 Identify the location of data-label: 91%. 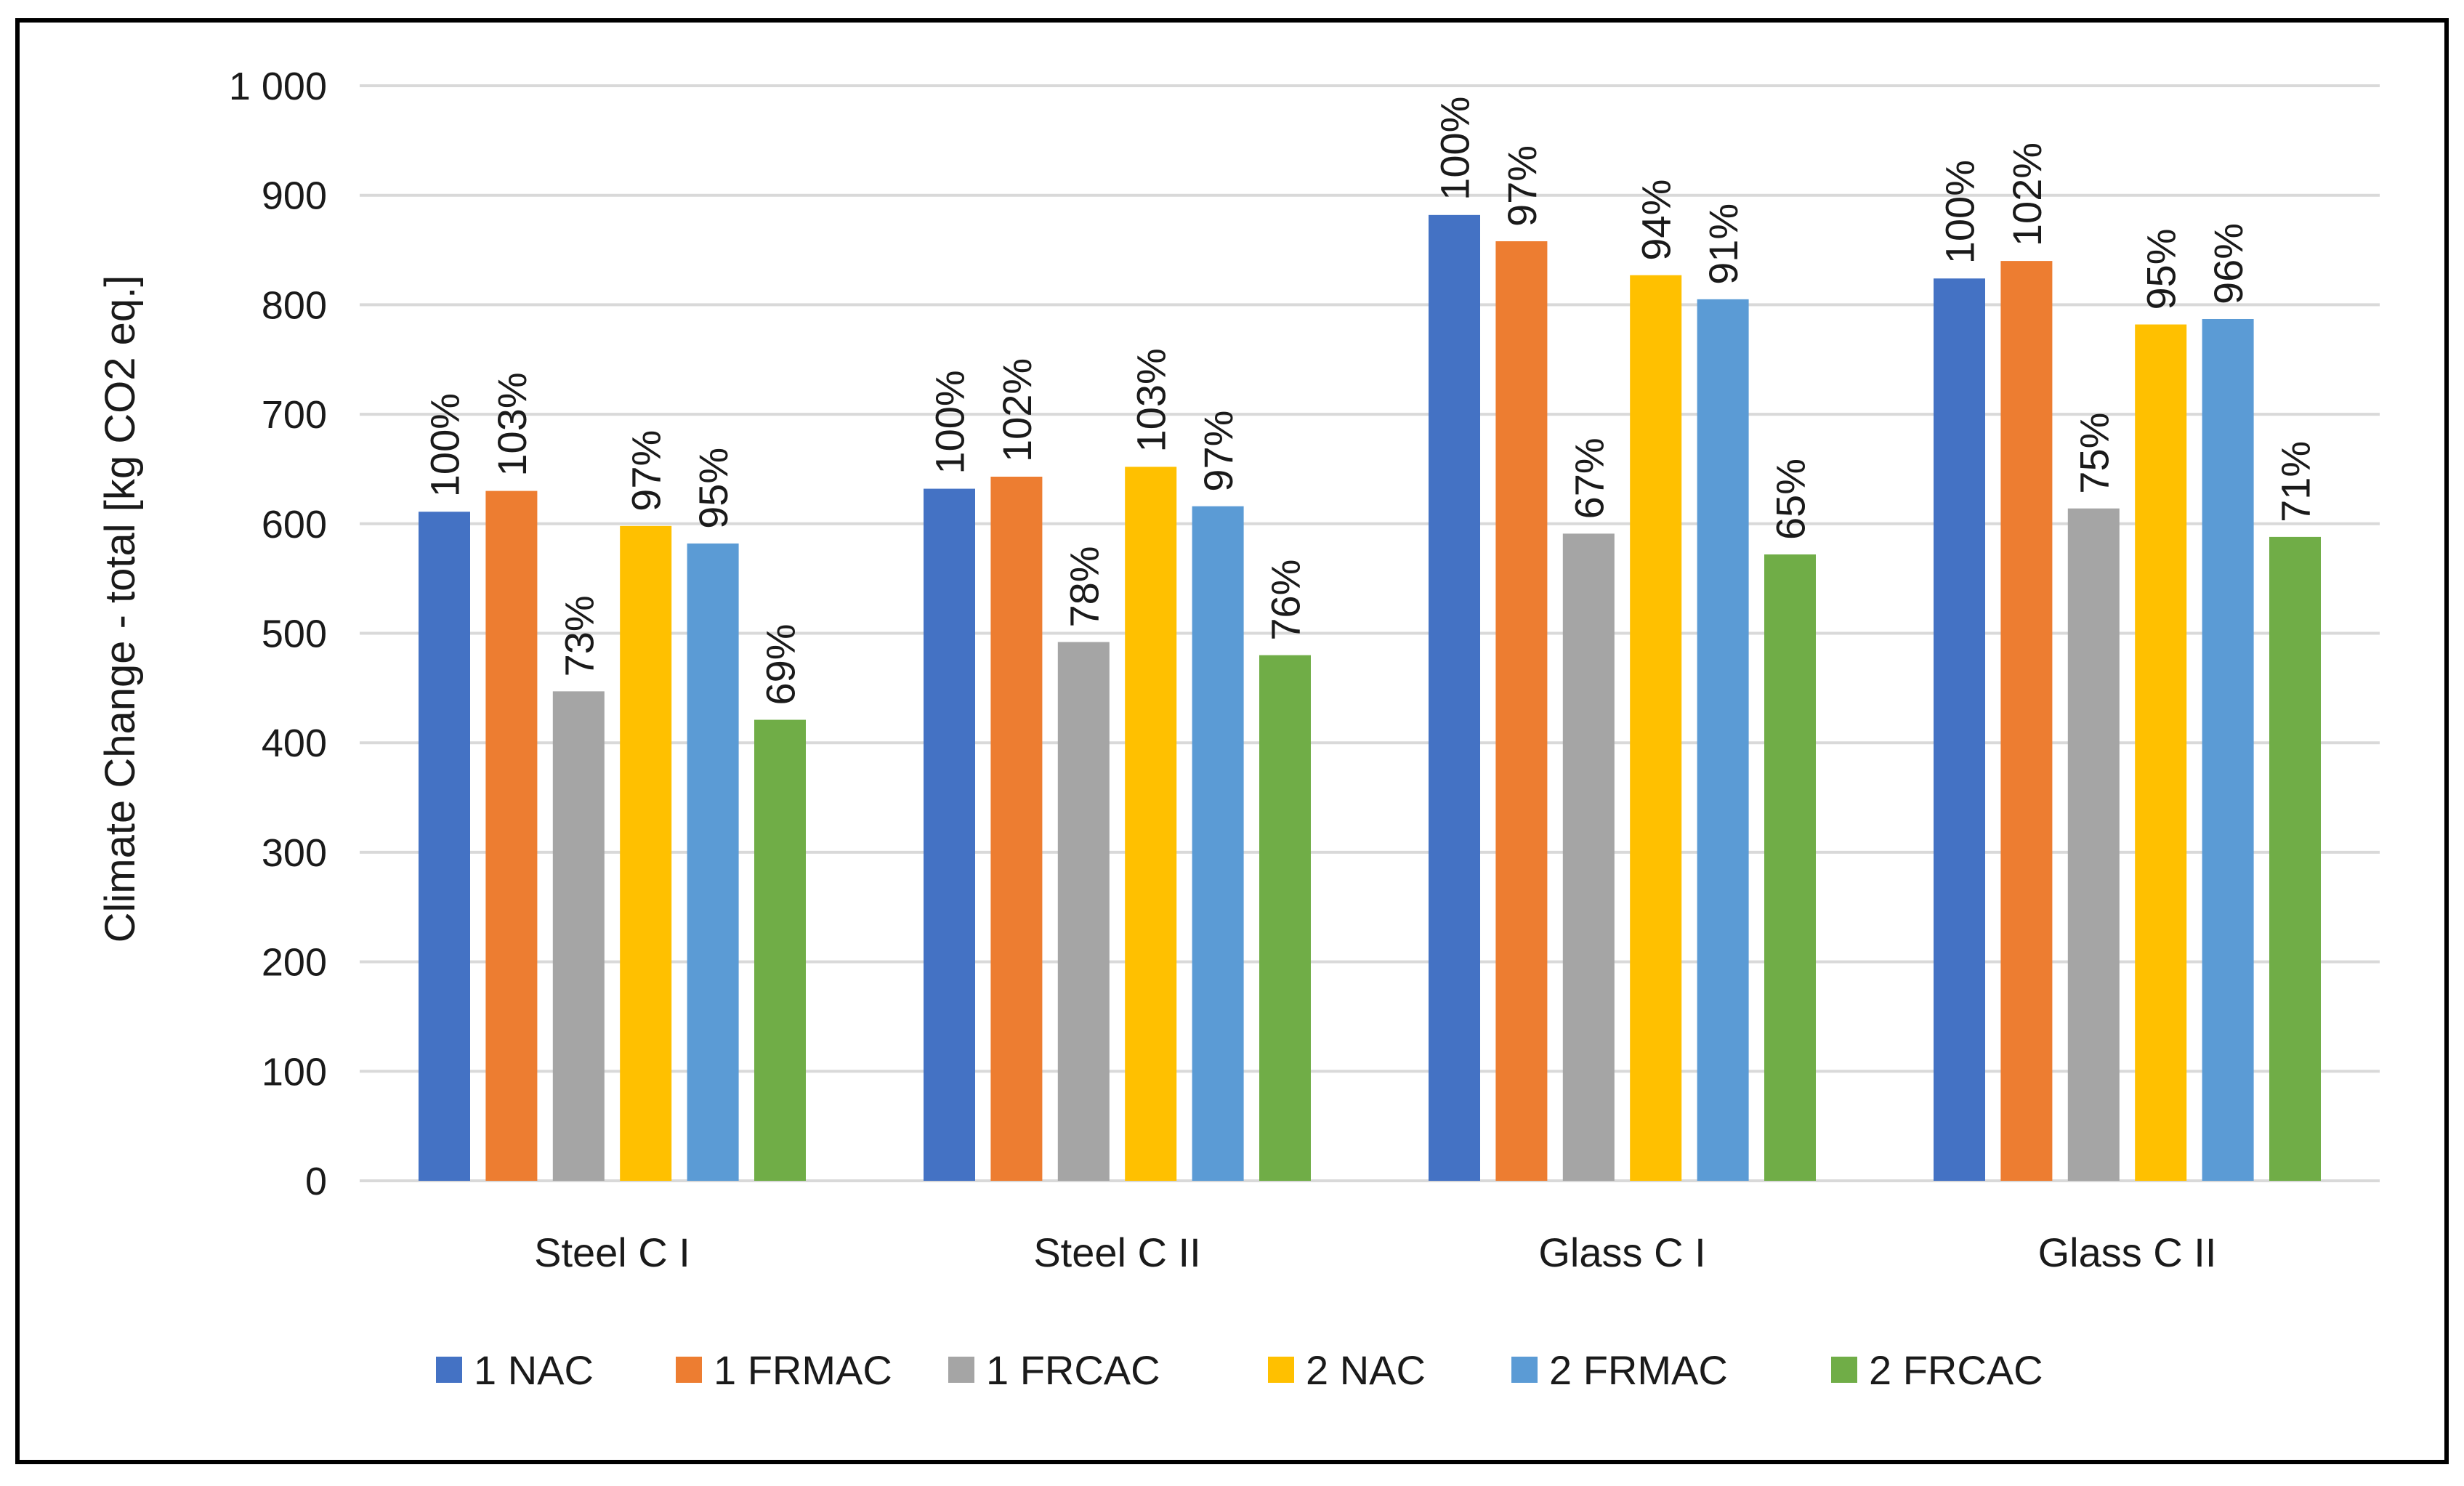
(1723, 244).